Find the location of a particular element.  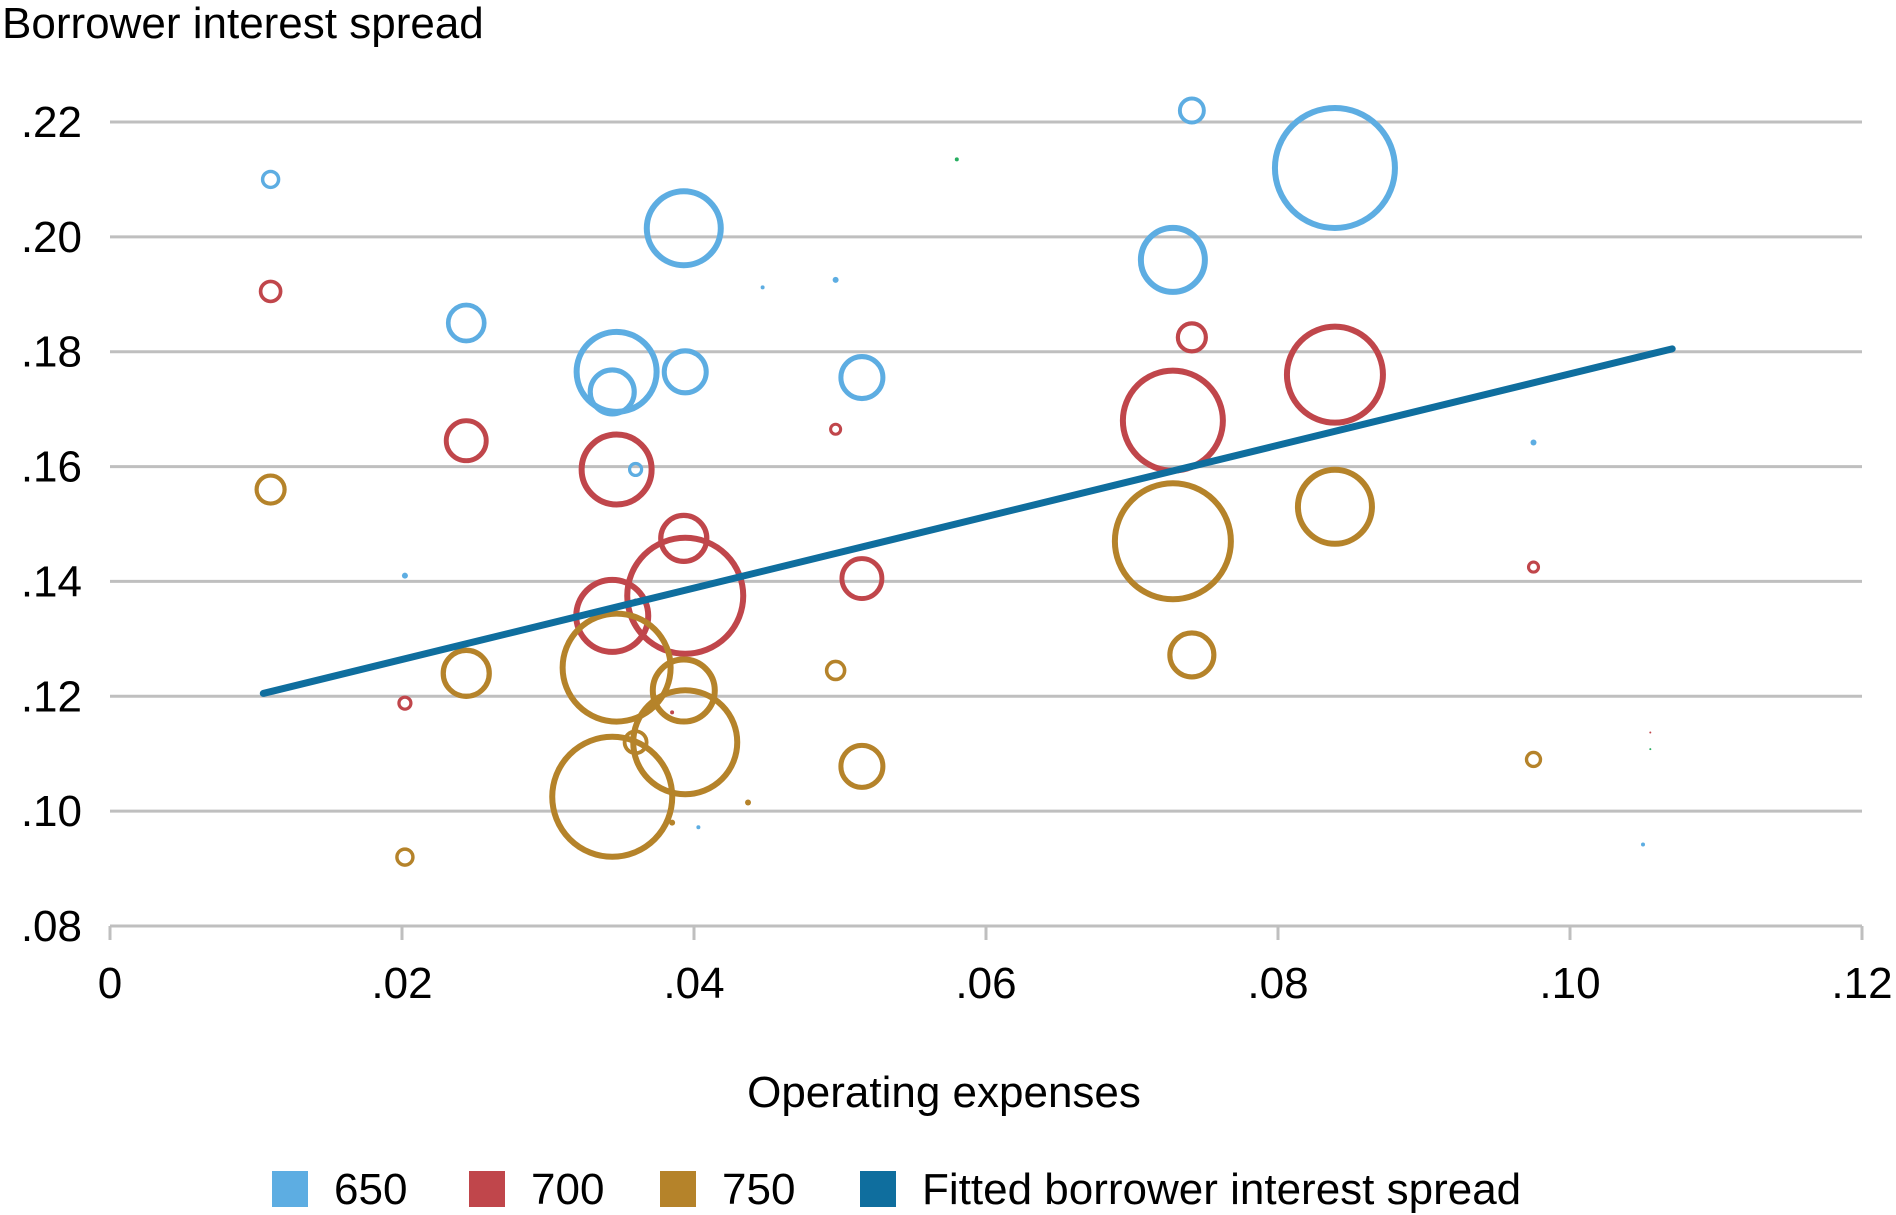

legend-label: Fitted borrower interest spread is located at coordinates (1221, 1189).